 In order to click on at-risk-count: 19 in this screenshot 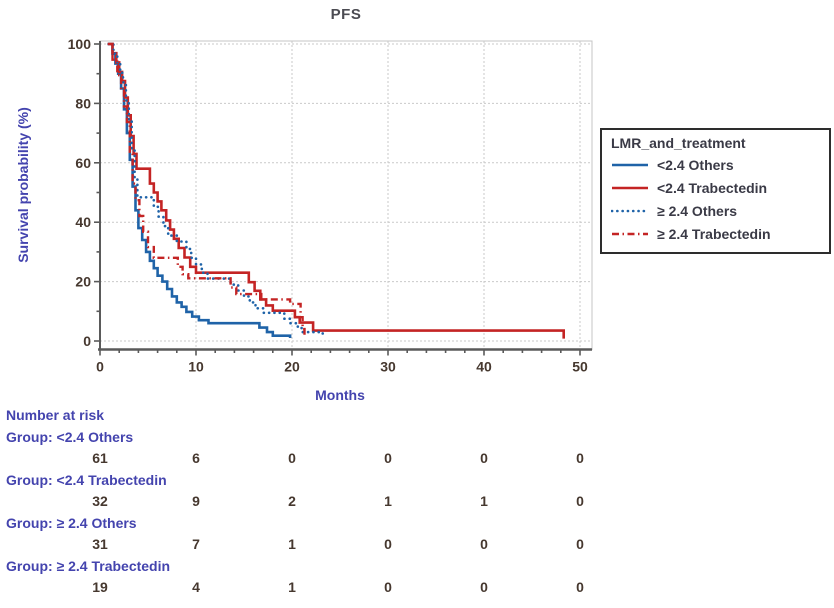, I will do `click(100, 587)`.